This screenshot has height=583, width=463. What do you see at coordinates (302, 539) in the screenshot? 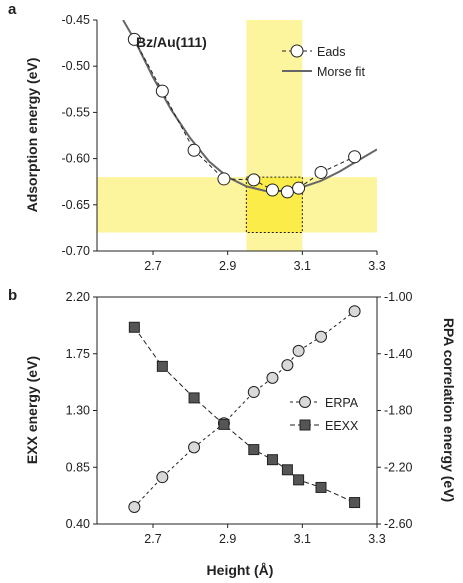
I see `panel-b-x-tick-label: 3.1` at bounding box center [302, 539].